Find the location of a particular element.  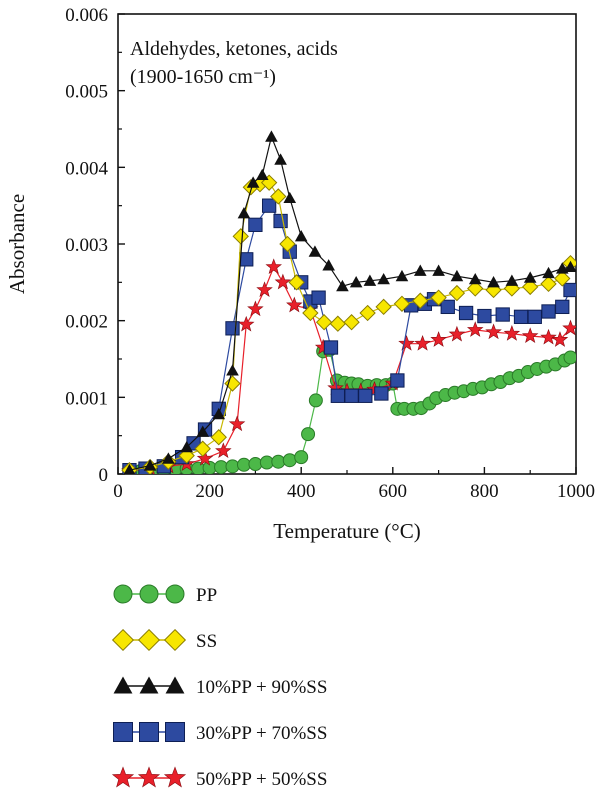

legend-entry: 30%PP + 70%SS is located at coordinates (220, 733).